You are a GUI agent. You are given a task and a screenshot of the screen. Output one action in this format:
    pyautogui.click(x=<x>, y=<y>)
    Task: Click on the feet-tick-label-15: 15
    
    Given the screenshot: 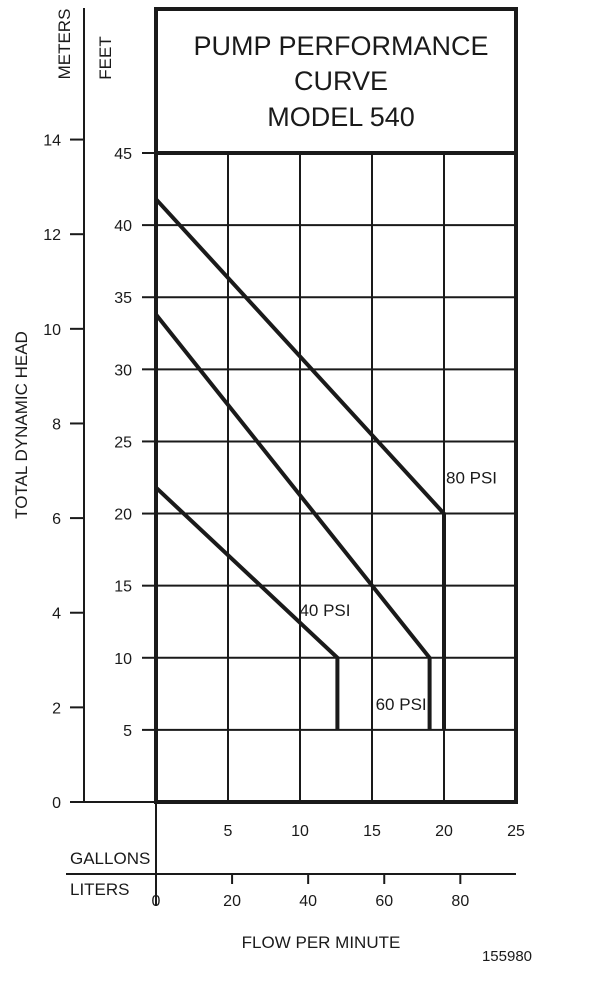 What is the action you would take?
    pyautogui.click(x=123, y=587)
    